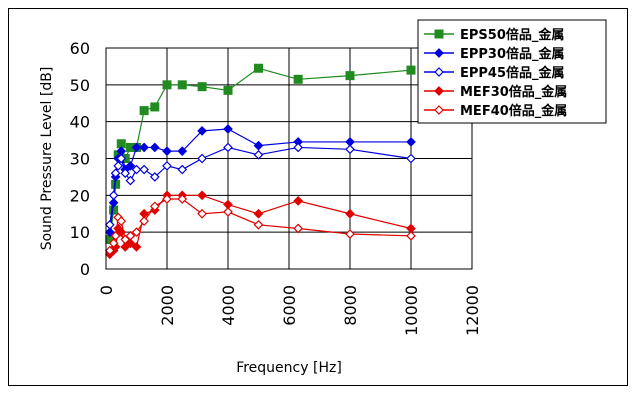 This screenshot has height=400, width=640. Describe the element at coordinates (80, 48) in the screenshot. I see `y-tick-label: 60` at that location.